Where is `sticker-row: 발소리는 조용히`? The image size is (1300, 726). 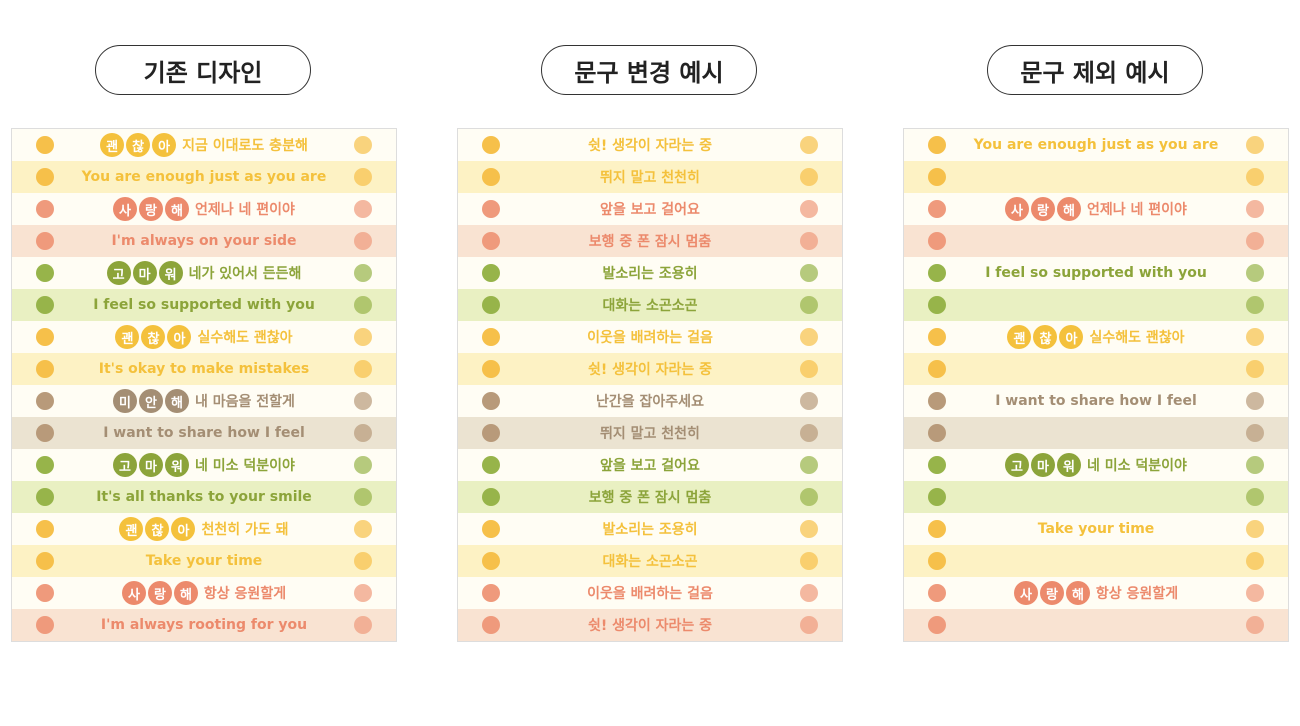
sticker-row: 발소리는 조용히 is located at coordinates (650, 273).